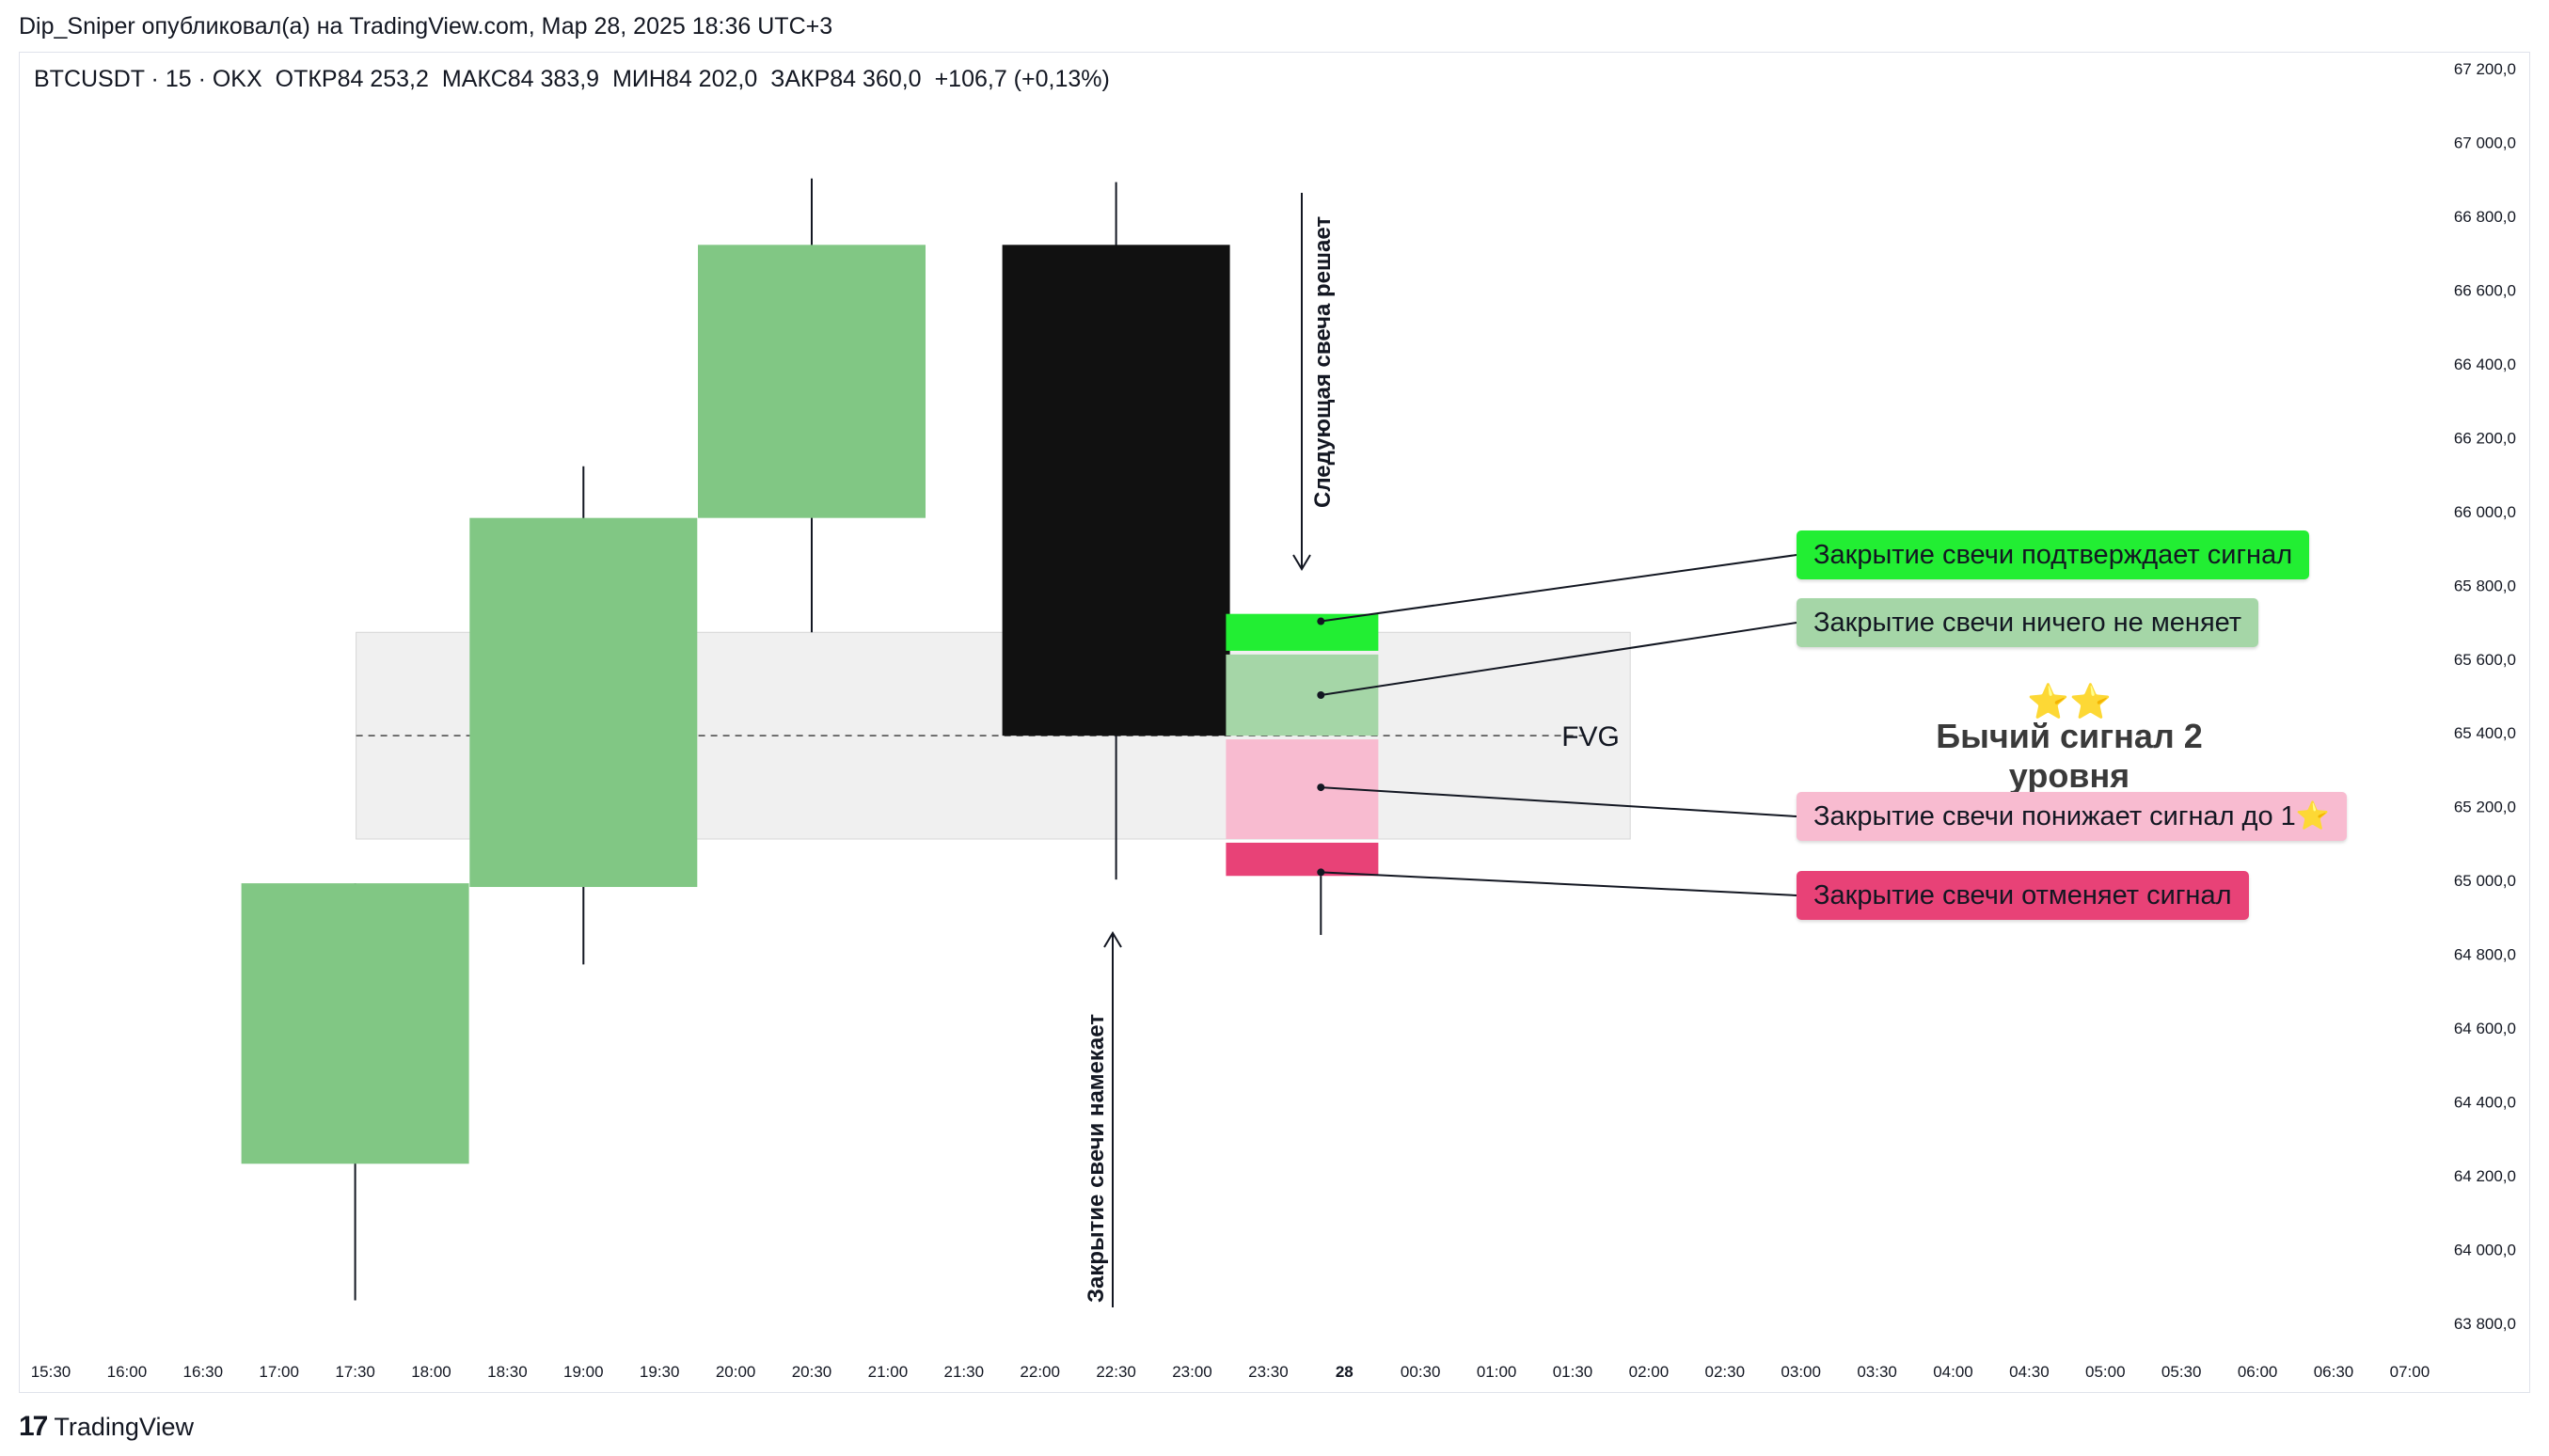  Describe the element at coordinates (736, 1372) in the screenshot. I see `x-tick-label: 20:00` at that location.